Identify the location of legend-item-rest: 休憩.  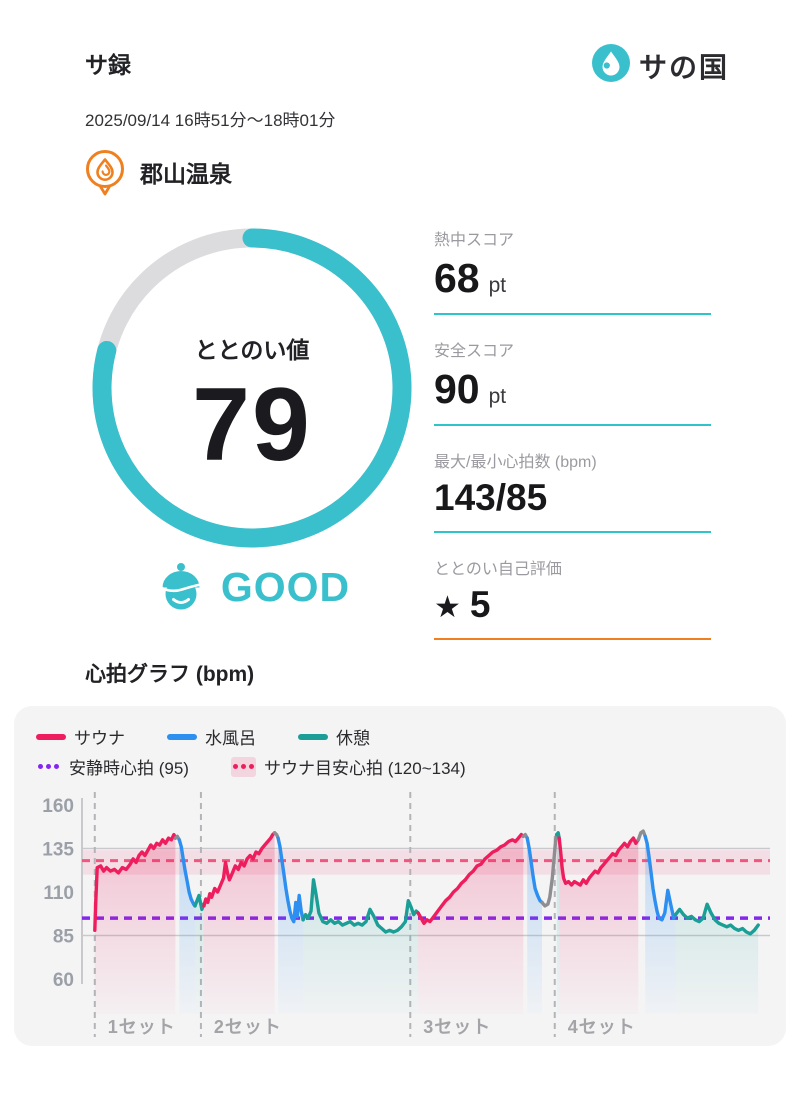
(334, 736).